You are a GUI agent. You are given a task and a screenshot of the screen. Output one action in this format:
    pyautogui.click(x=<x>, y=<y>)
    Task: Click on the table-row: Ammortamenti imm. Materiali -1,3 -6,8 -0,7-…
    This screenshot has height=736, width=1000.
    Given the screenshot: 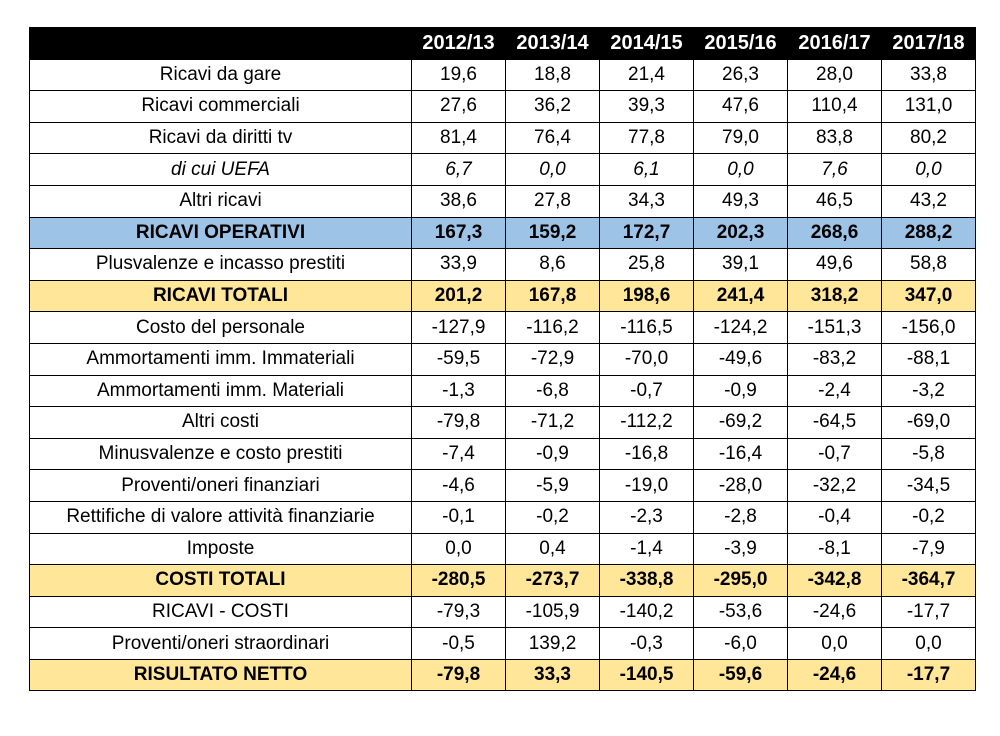 What is the action you would take?
    pyautogui.click(x=502, y=391)
    